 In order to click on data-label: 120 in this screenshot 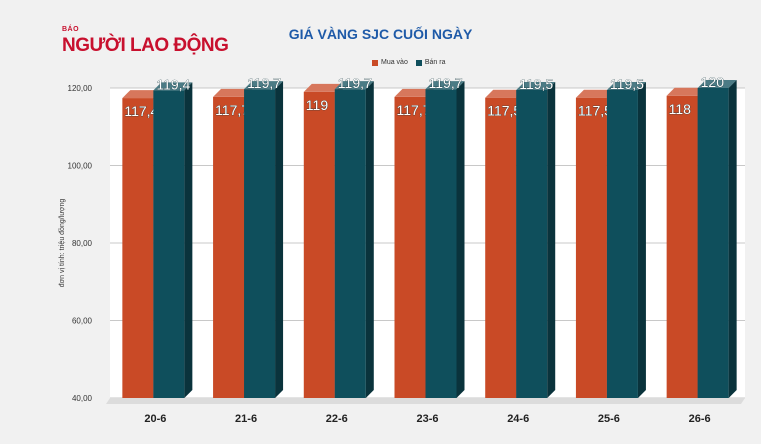, I will do `click(713, 82)`.